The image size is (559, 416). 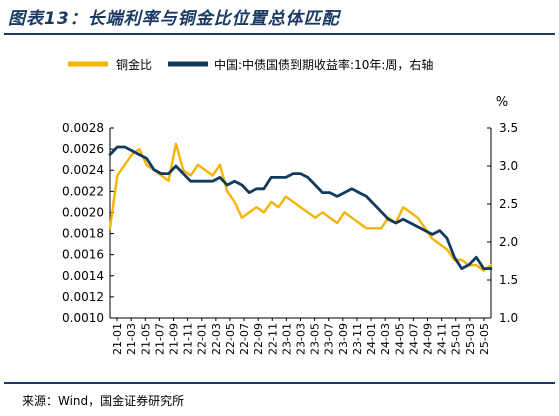 I want to click on right-tick-label: 1.0, so click(x=508, y=318).